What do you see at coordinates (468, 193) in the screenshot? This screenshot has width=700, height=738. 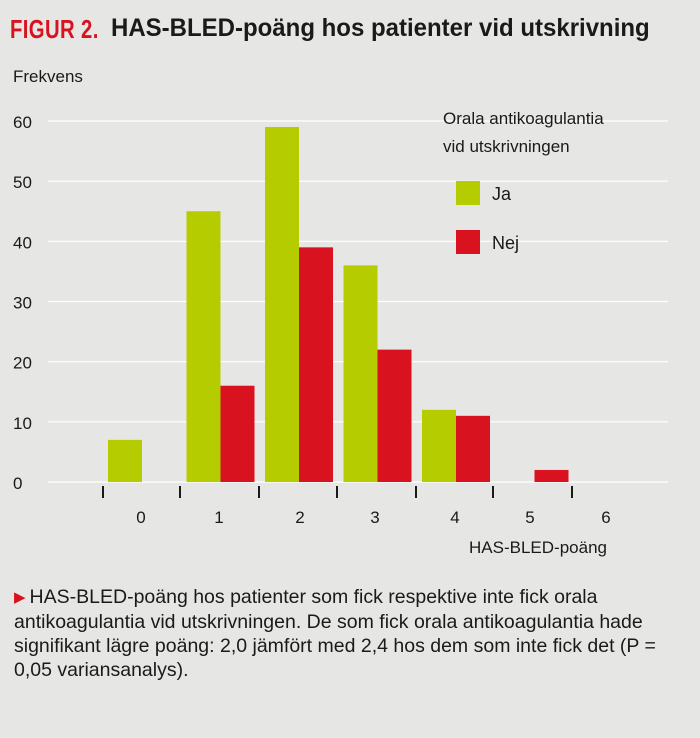 I see `legend-swatch-ja` at bounding box center [468, 193].